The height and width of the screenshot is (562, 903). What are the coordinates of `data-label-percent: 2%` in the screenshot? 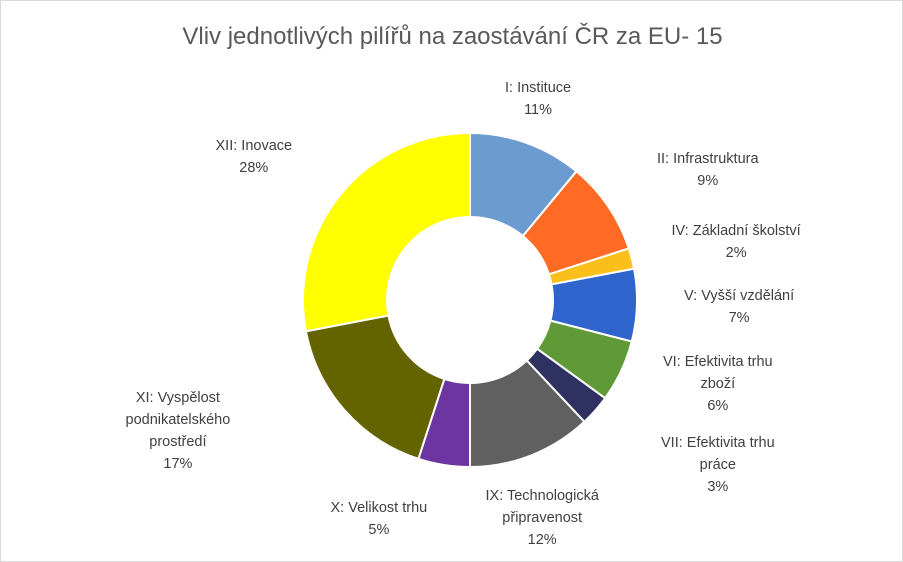 It's located at (736, 253).